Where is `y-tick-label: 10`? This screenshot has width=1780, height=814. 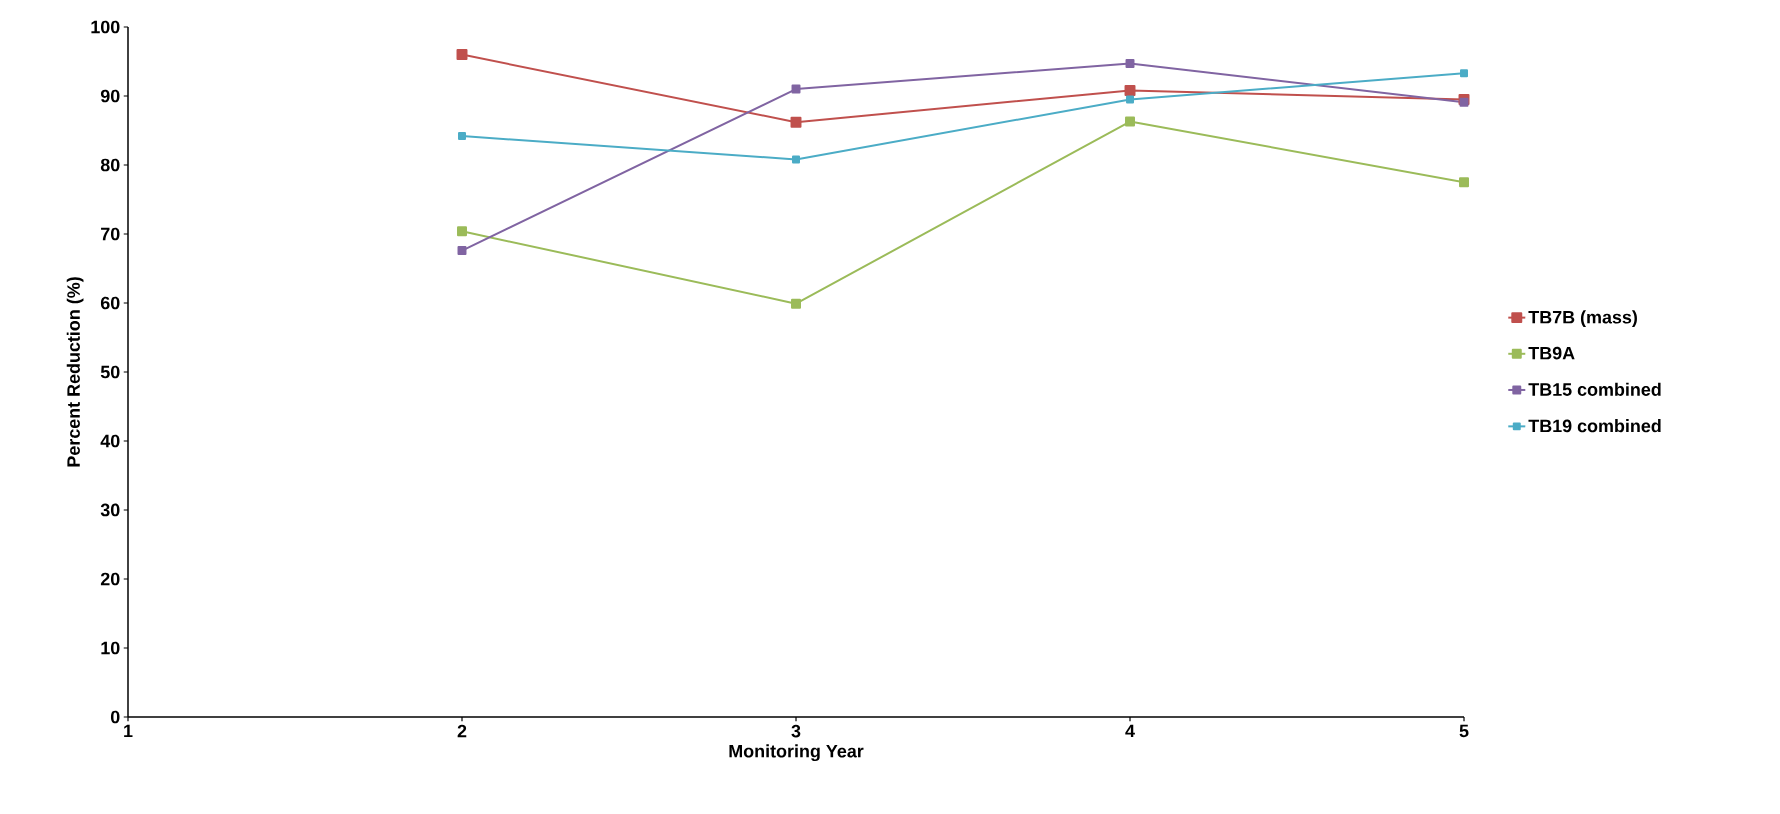 y-tick-label: 10 is located at coordinates (110, 648).